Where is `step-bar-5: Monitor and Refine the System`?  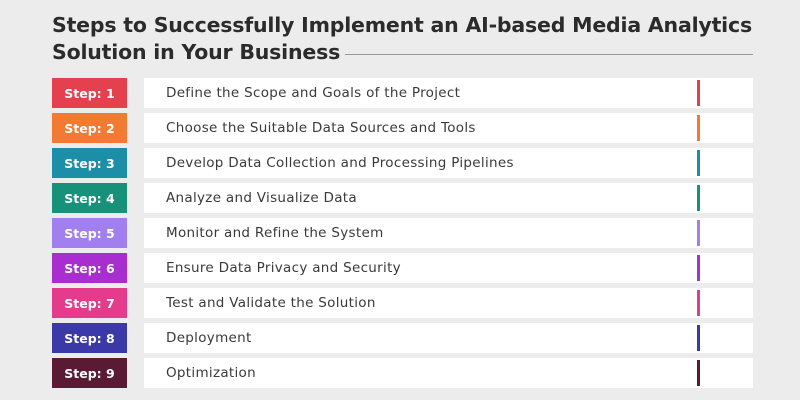
step-bar-5: Monitor and Refine the System is located at coordinates (448, 233).